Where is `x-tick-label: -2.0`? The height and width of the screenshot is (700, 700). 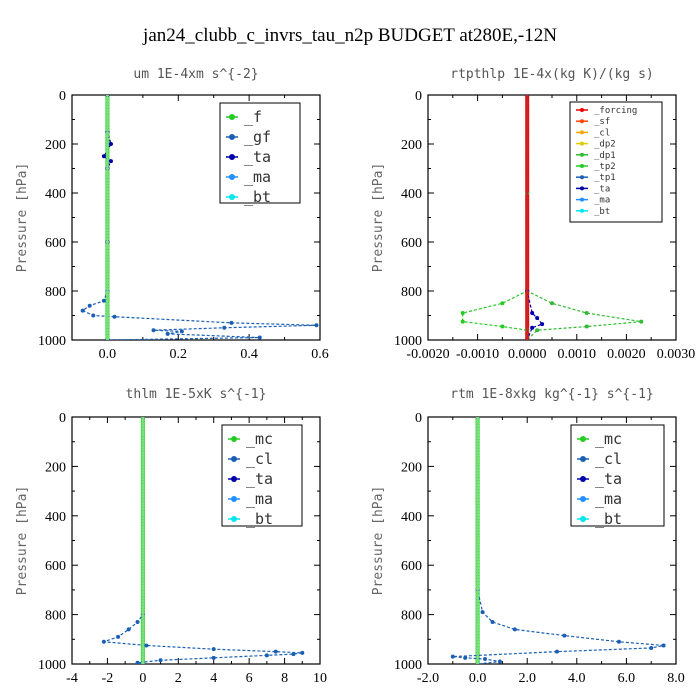
x-tick-label: -2.0 is located at coordinates (428, 678).